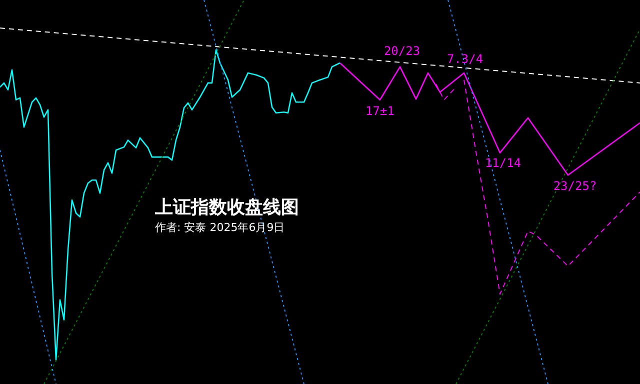 Image resolution: width=640 pixels, height=384 pixels. What do you see at coordinates (465, 59) in the screenshot?
I see `annotation: 7.3/4` at bounding box center [465, 59].